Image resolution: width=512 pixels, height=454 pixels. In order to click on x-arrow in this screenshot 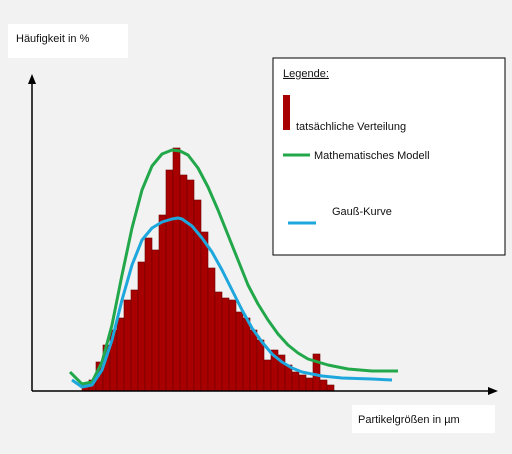, I will do `click(493, 391)`.